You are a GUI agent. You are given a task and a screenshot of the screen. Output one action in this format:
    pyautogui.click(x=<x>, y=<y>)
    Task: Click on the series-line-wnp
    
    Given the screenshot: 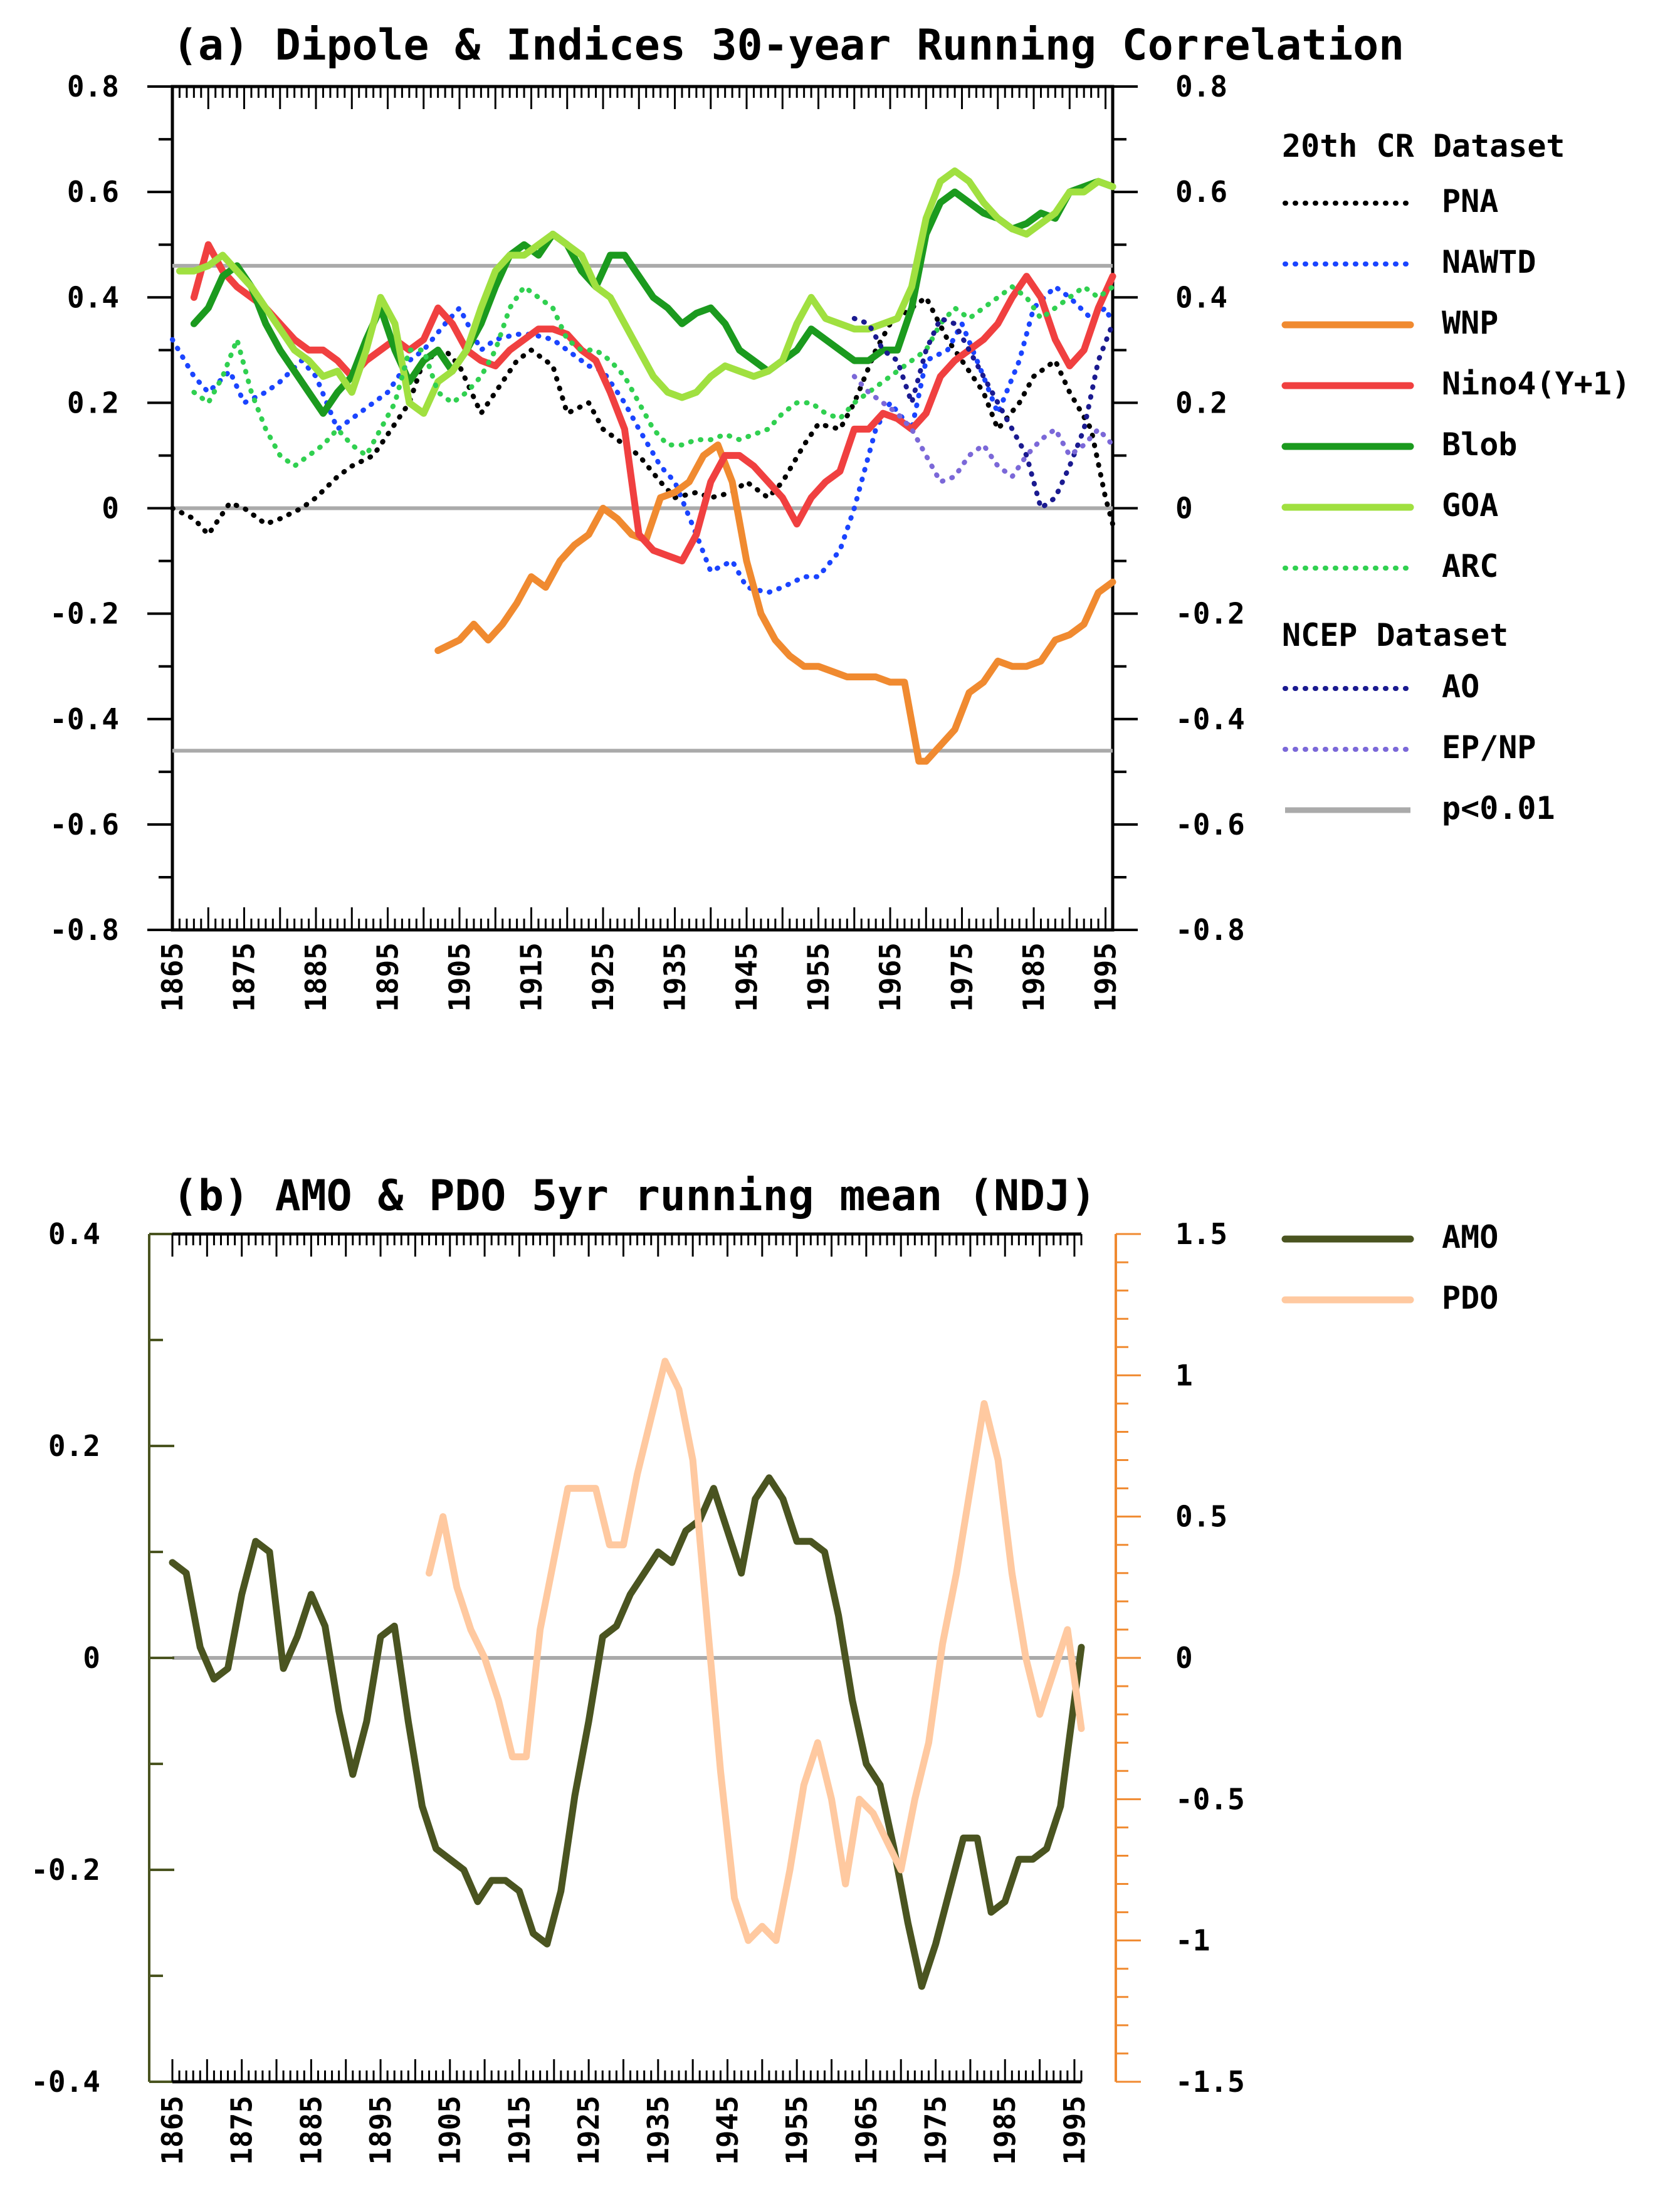 What is the action you would take?
    pyautogui.click(x=775, y=603)
    